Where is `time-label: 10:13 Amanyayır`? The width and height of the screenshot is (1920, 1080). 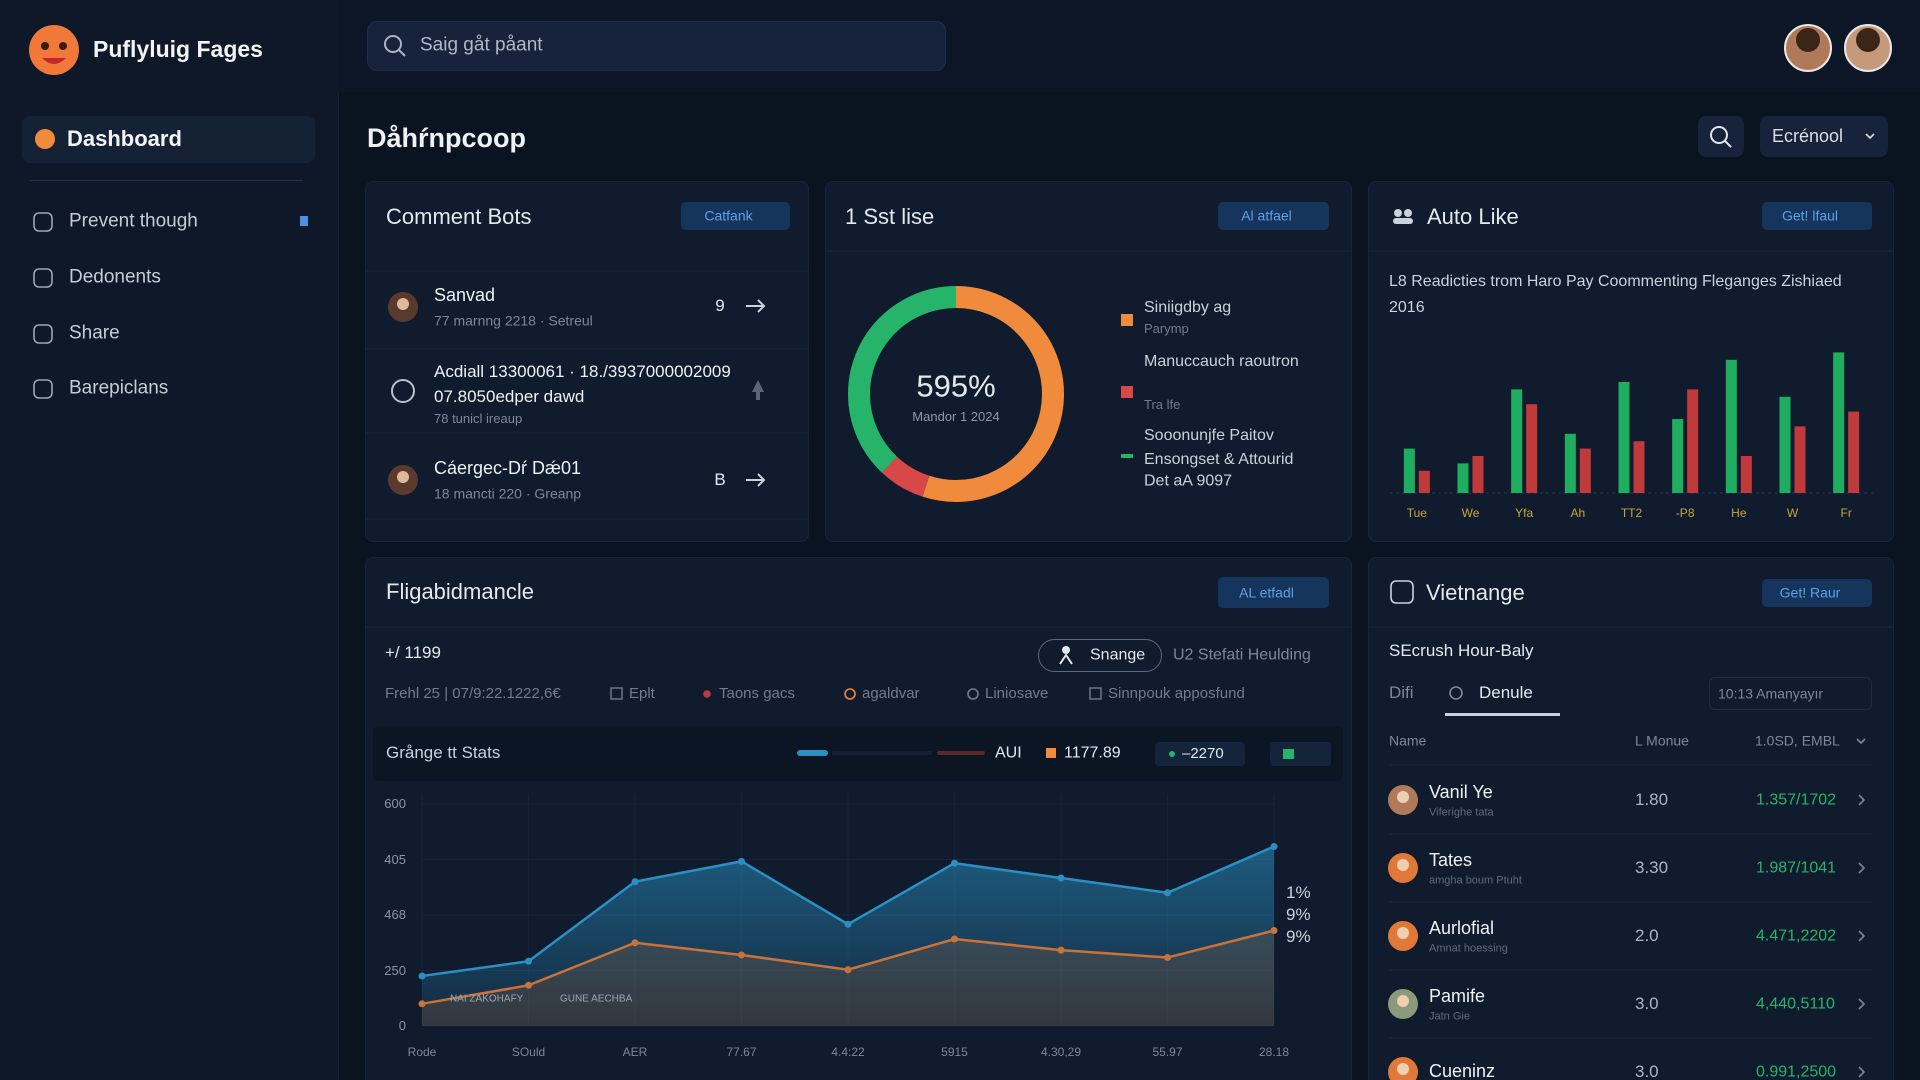 time-label: 10:13 Amanyayır is located at coordinates (1771, 693).